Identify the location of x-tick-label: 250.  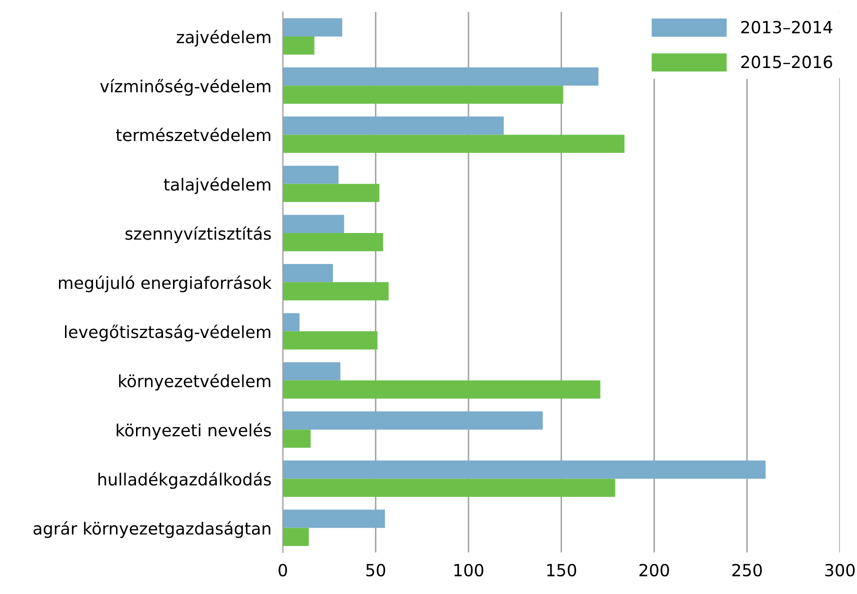
(747, 570).